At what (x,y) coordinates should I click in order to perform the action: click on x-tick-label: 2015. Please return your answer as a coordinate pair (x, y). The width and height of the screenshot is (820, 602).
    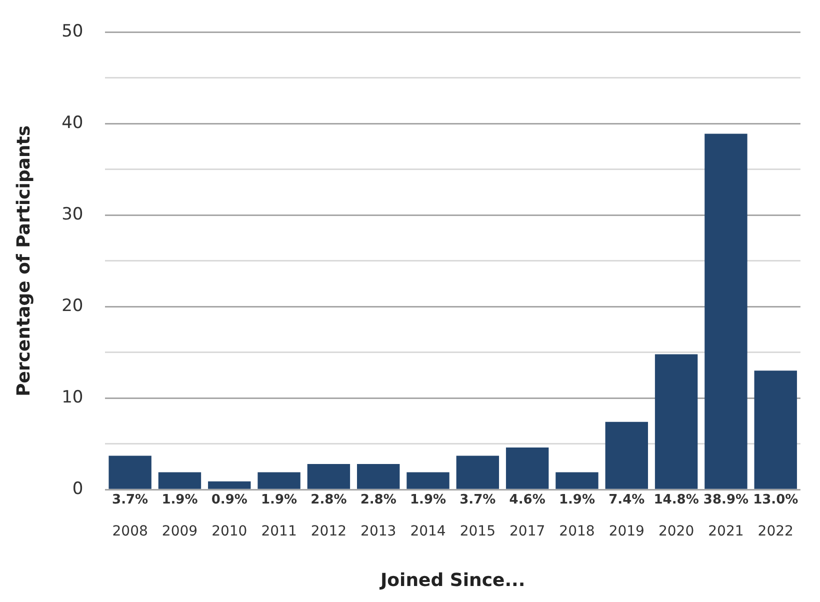
    Looking at the image, I should click on (478, 532).